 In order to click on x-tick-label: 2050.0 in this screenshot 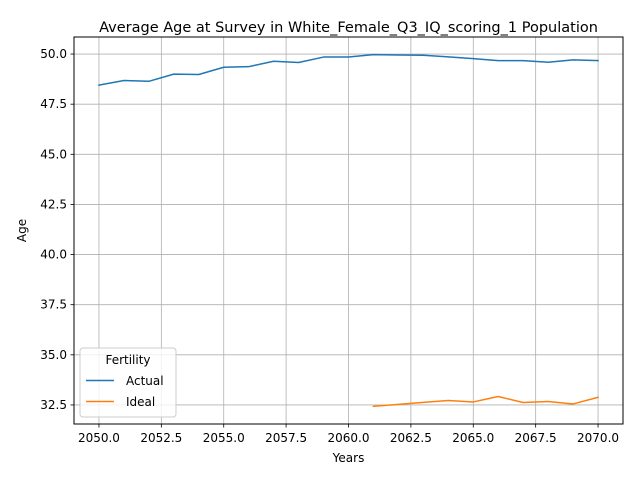, I will do `click(99, 438)`.